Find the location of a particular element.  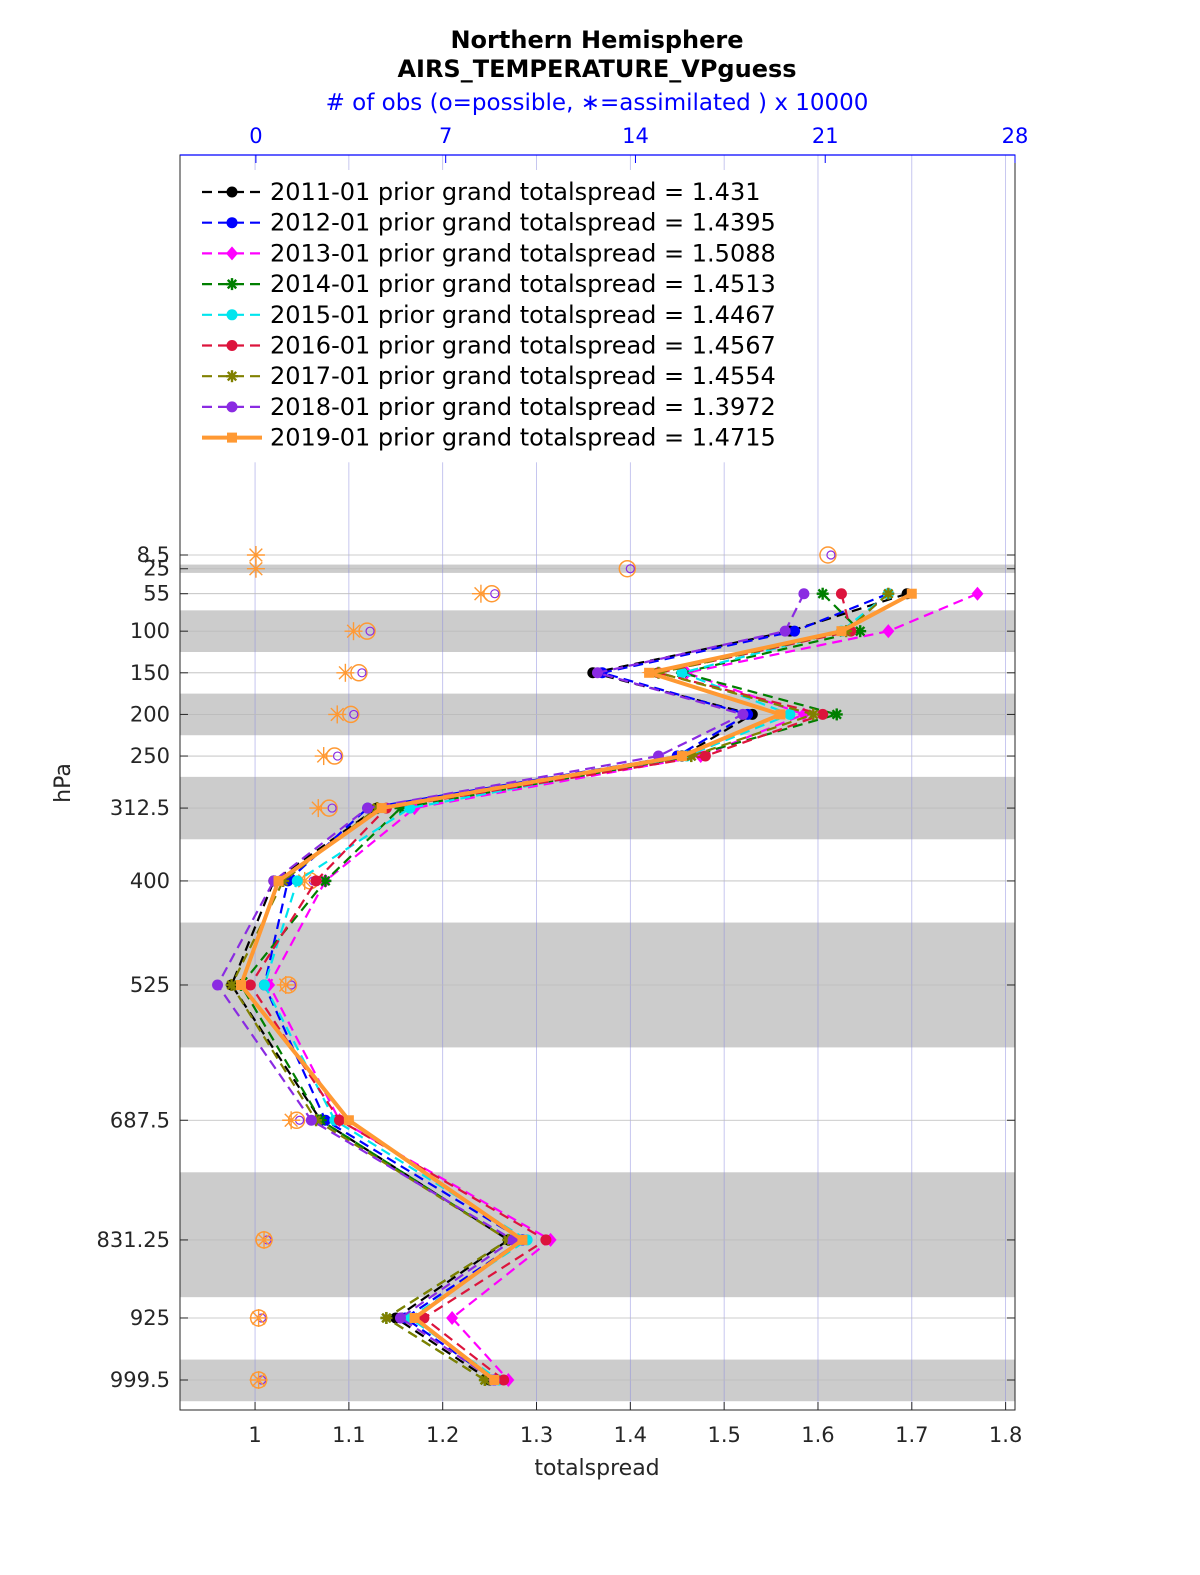

y-axis-label: hPa is located at coordinates (63, 783).